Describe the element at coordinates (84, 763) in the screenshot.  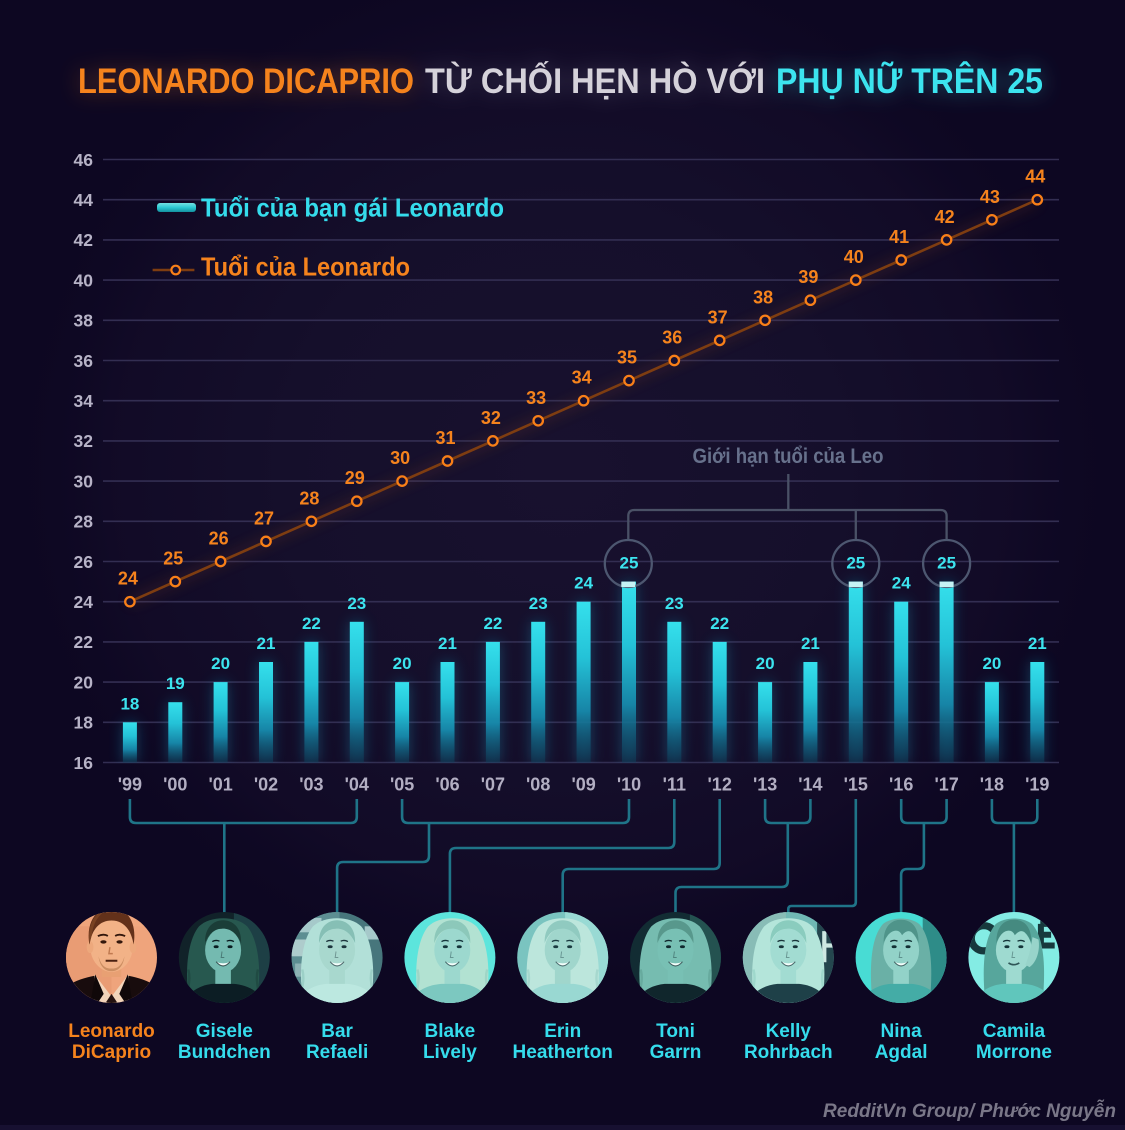
I see `svg-text: 16` at that location.